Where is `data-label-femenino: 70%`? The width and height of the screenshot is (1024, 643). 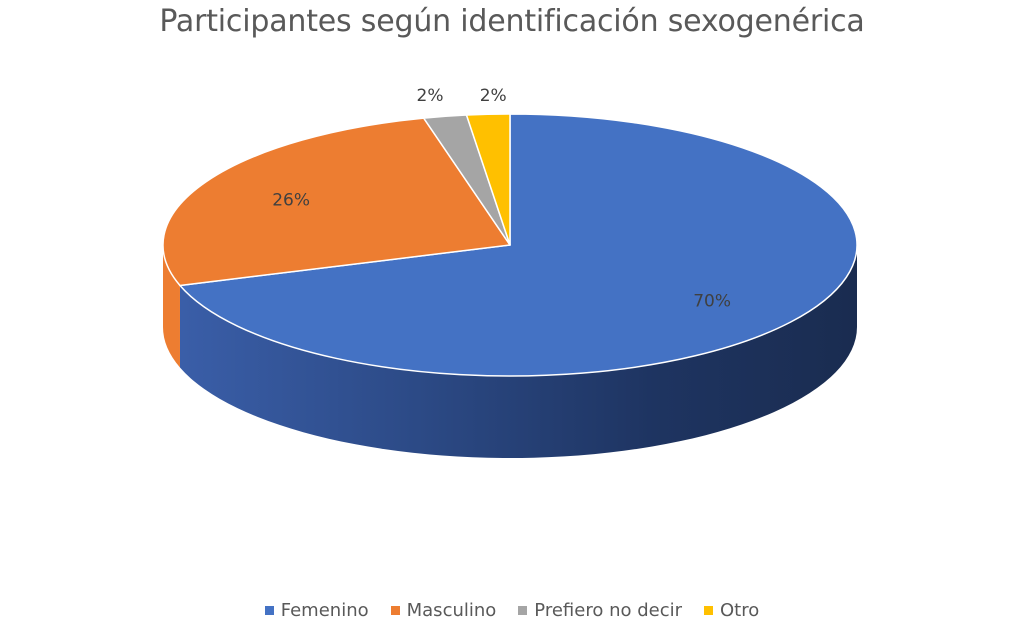
data-label-femenino: 70% is located at coordinates (712, 301).